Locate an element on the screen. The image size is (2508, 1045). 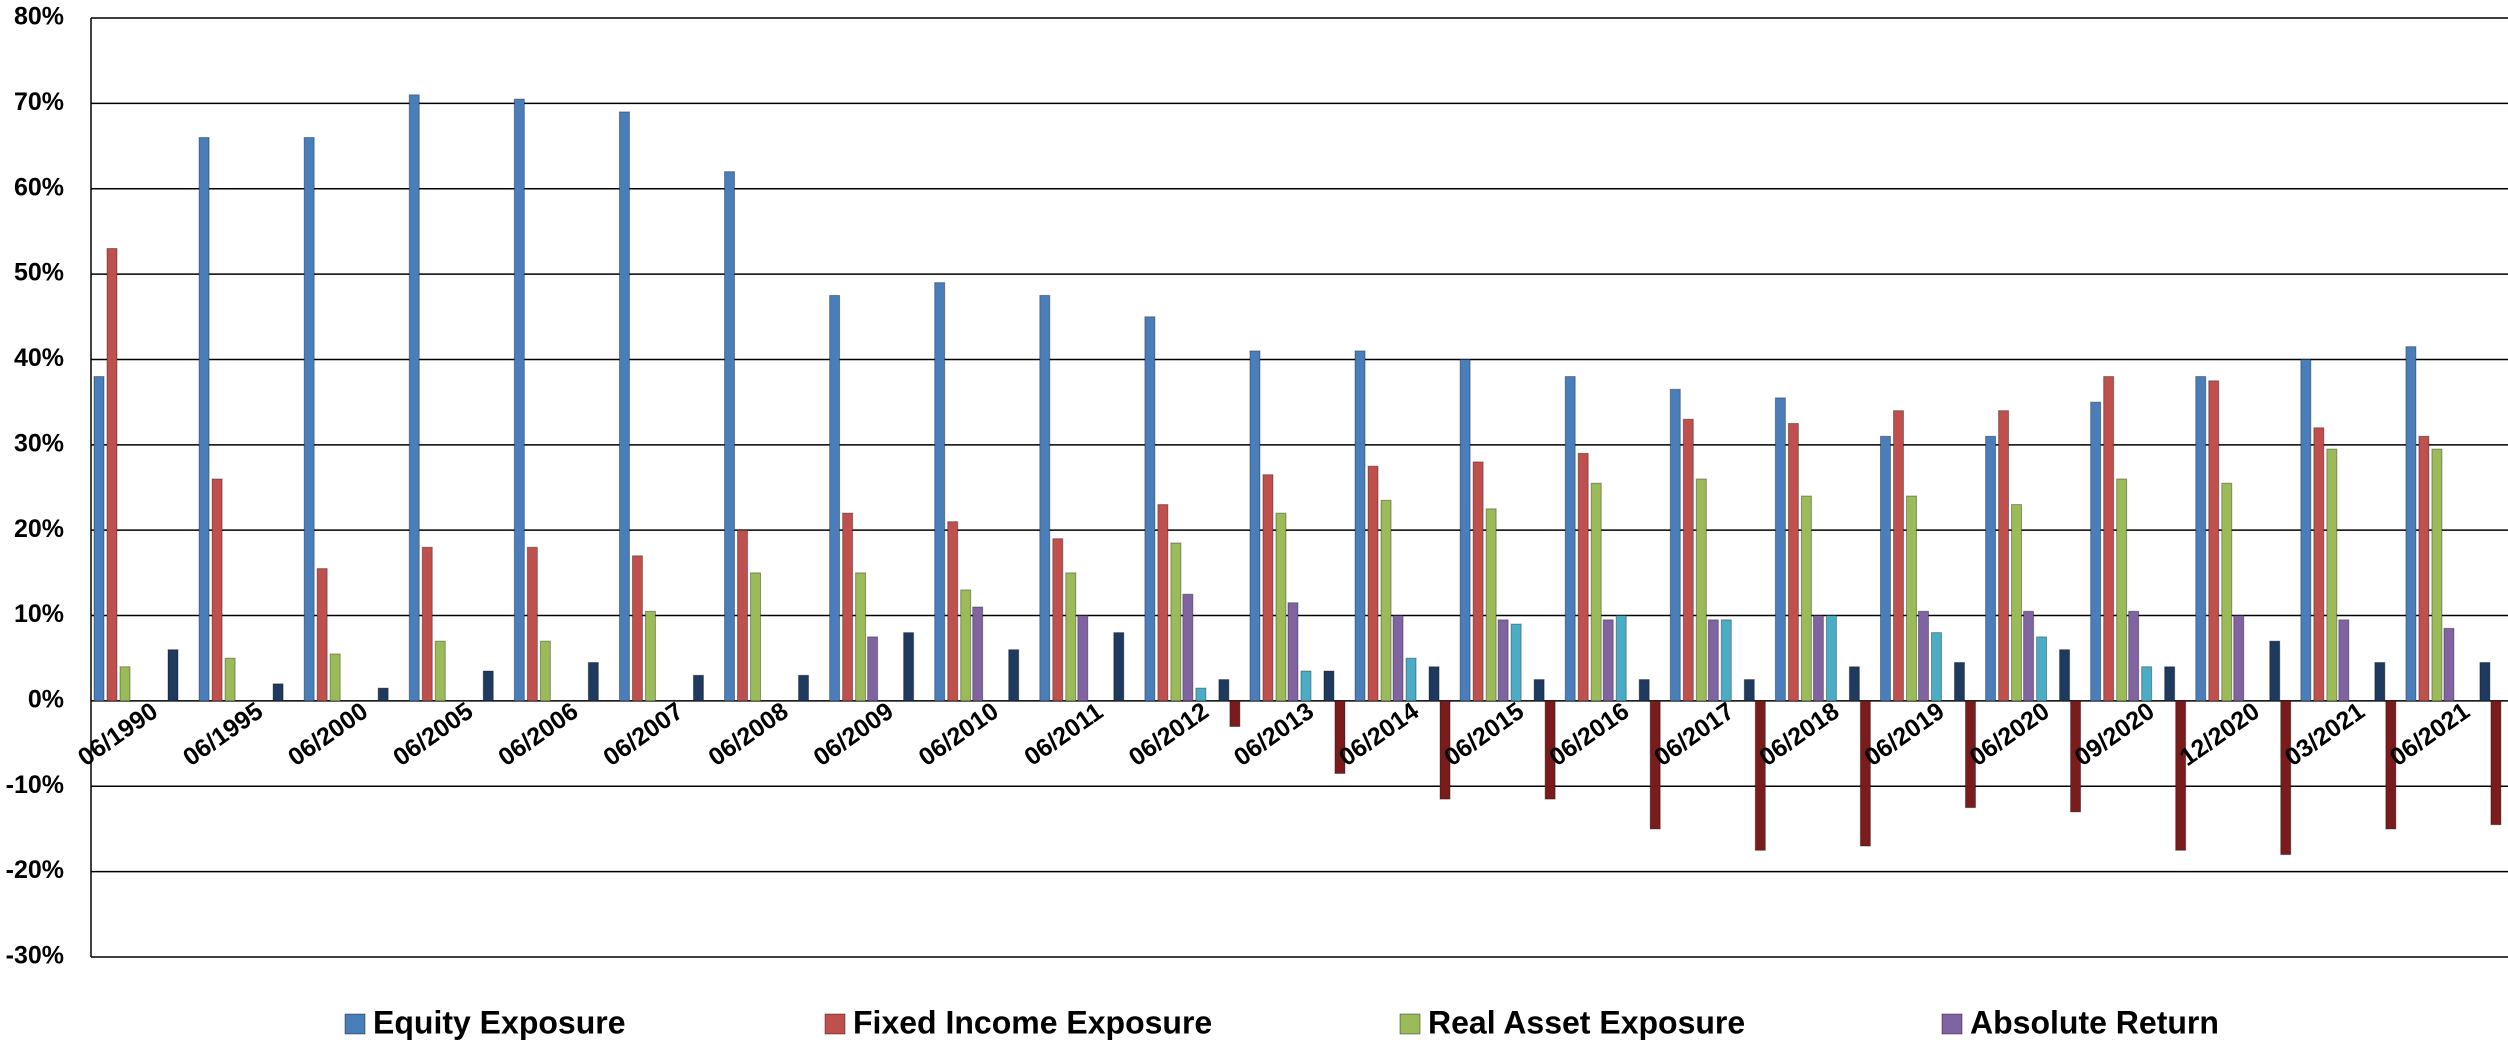
x-tick-label: 06/1990 is located at coordinates (118, 734).